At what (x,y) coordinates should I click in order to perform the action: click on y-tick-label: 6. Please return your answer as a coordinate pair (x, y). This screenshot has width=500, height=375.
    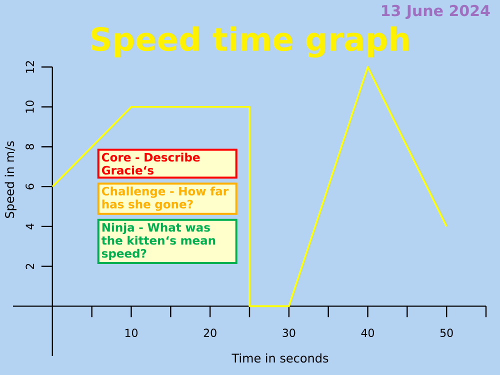
    Looking at the image, I should click on (30, 187).